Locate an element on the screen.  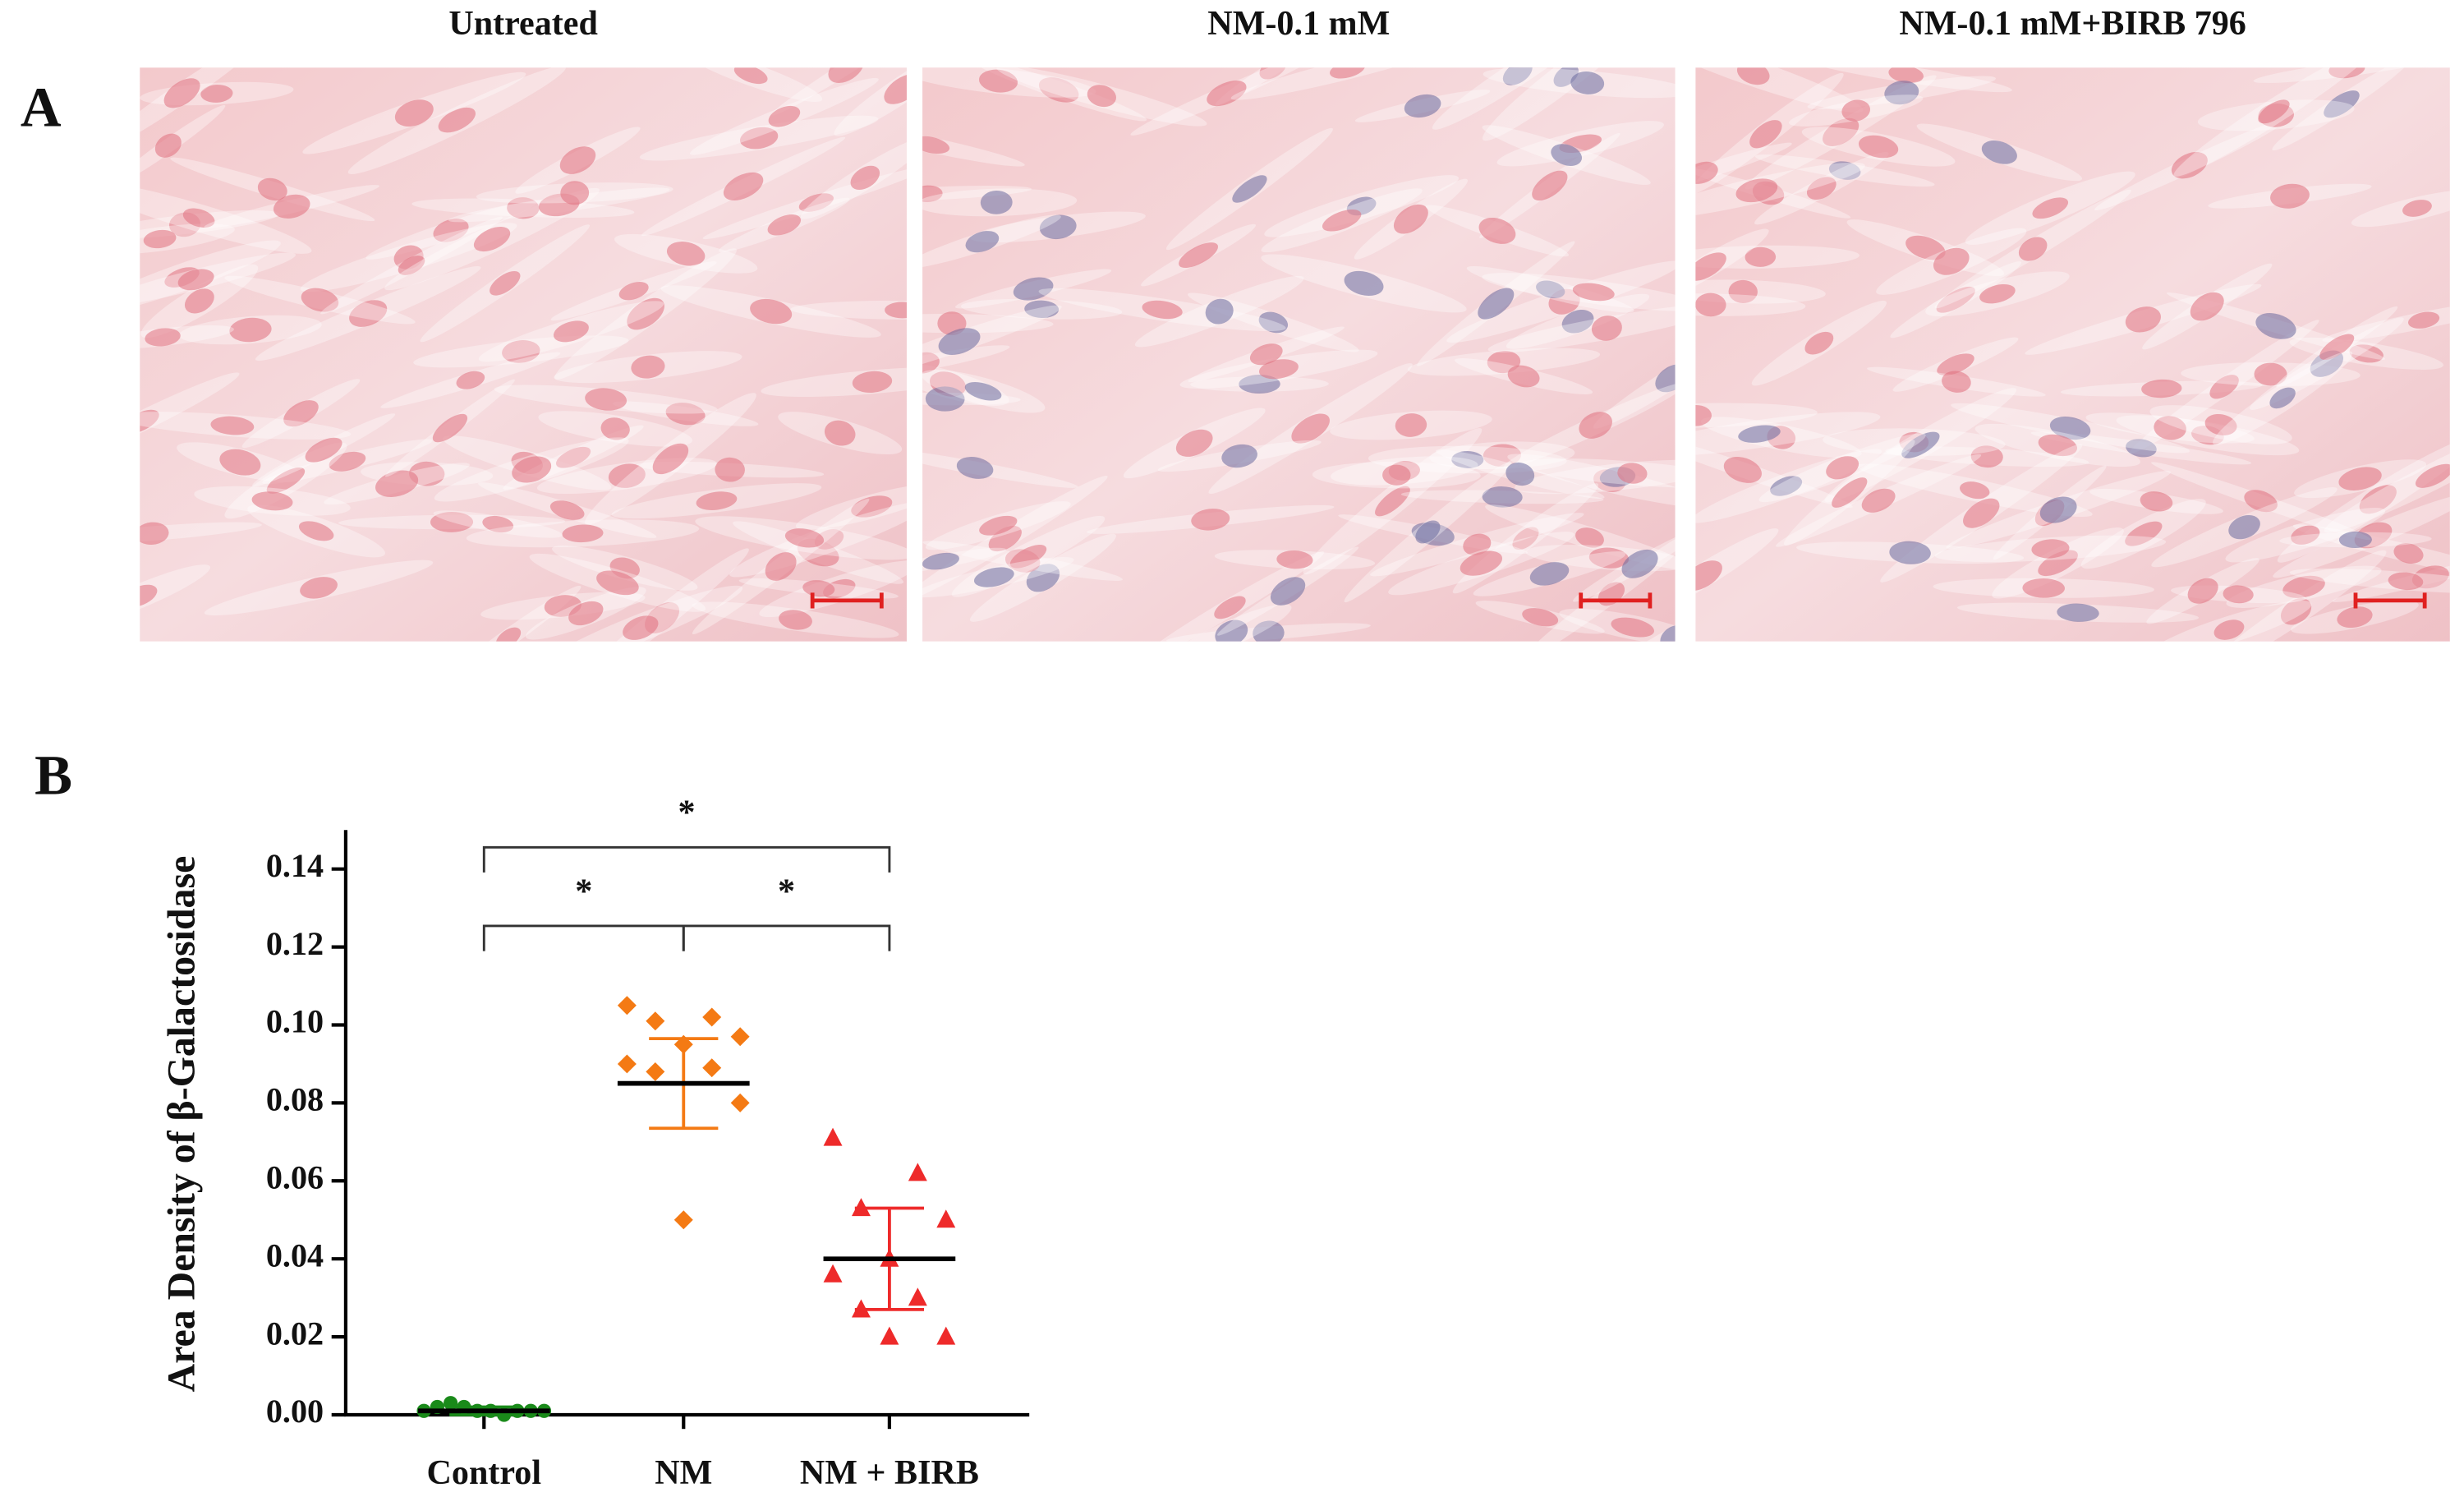
y-tick-label: 0.12 is located at coordinates (295, 943).